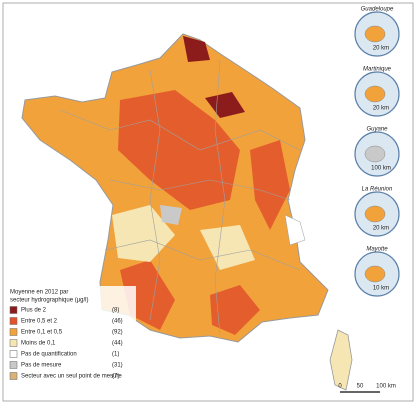 This screenshot has width=416, height=409. What do you see at coordinates (41, 366) in the screenshot?
I see `legend-label: Pas de mesure` at bounding box center [41, 366].